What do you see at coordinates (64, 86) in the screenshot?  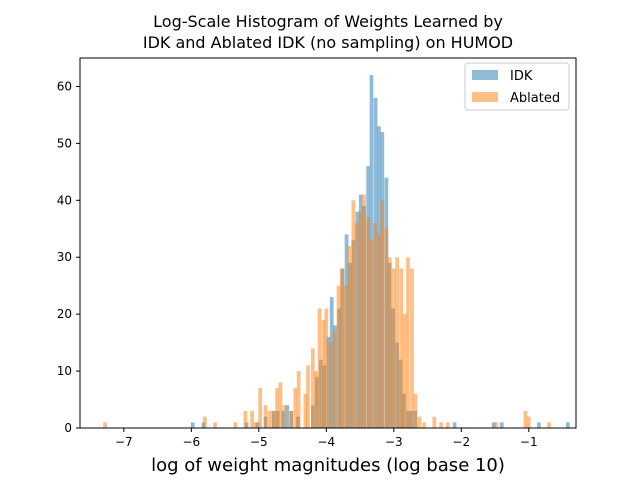 I see `y-tick-label: 60` at bounding box center [64, 86].